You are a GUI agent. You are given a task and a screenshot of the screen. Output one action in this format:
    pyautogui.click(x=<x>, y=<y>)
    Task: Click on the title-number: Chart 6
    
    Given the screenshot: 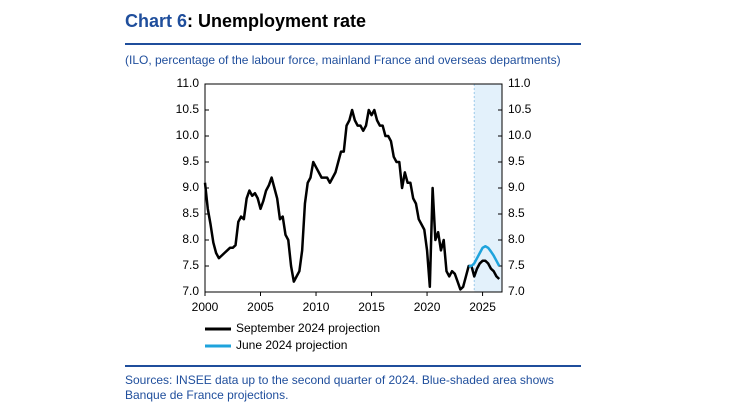 What is the action you would take?
    pyautogui.click(x=156, y=21)
    